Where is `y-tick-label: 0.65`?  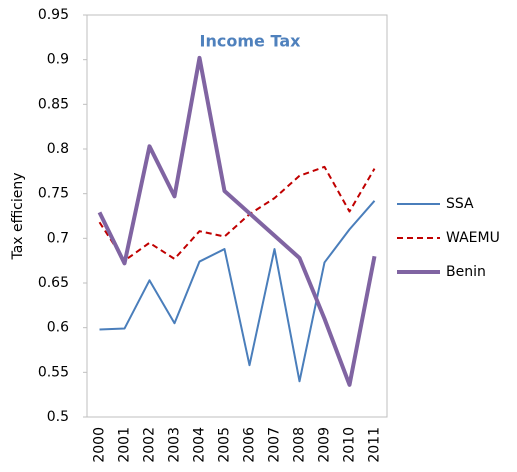 y-tick-label: 0.65 is located at coordinates (53, 283).